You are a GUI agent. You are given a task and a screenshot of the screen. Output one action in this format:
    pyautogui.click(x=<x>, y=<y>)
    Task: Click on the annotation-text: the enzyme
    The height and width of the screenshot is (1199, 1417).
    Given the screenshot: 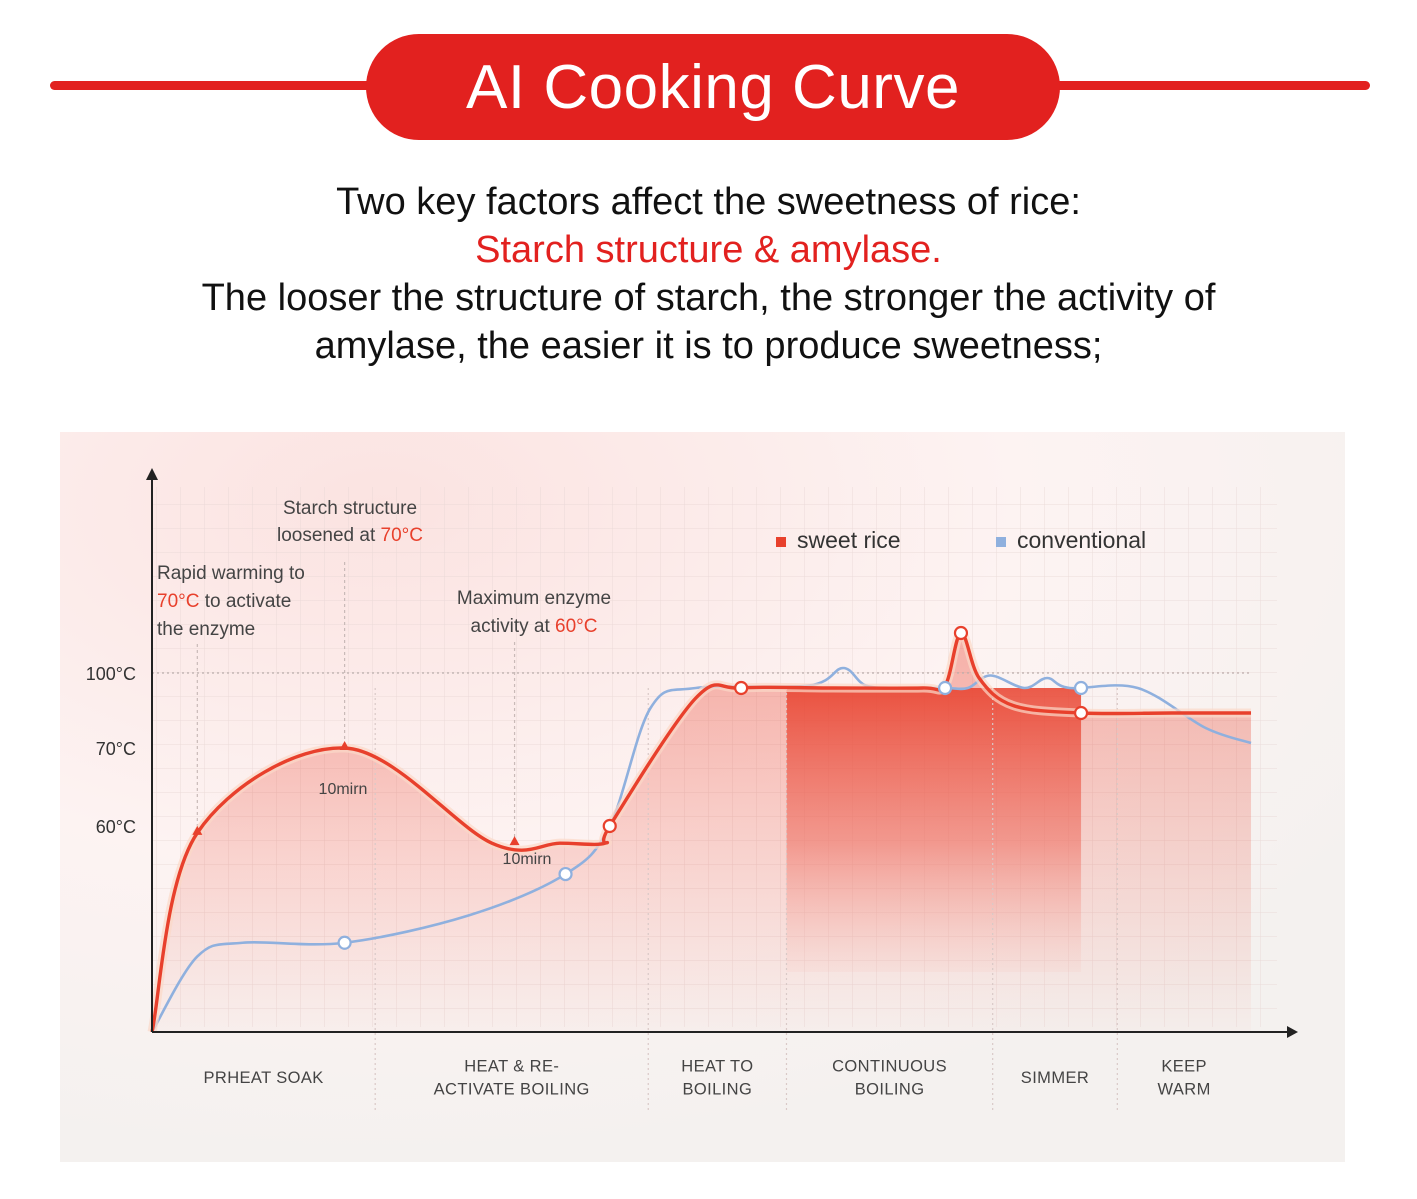 What is the action you would take?
    pyautogui.click(x=206, y=629)
    